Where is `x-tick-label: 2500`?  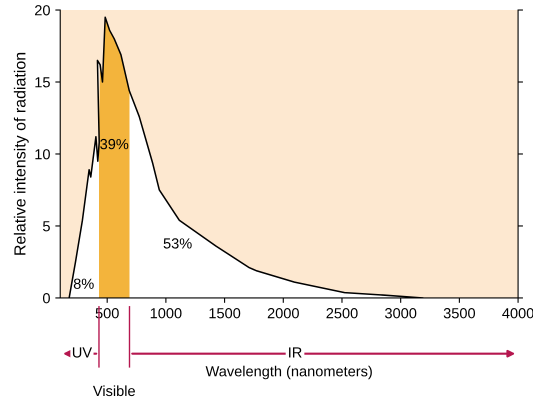
x-tick-label: 2500 is located at coordinates (342, 313).